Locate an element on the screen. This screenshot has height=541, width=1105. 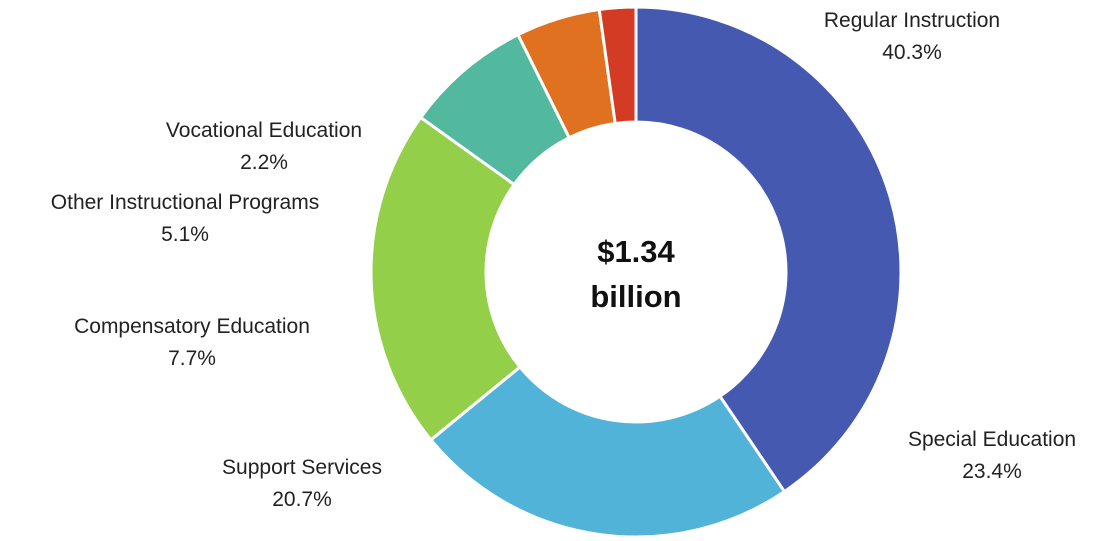
center-total-line2: billion is located at coordinates (635, 296).